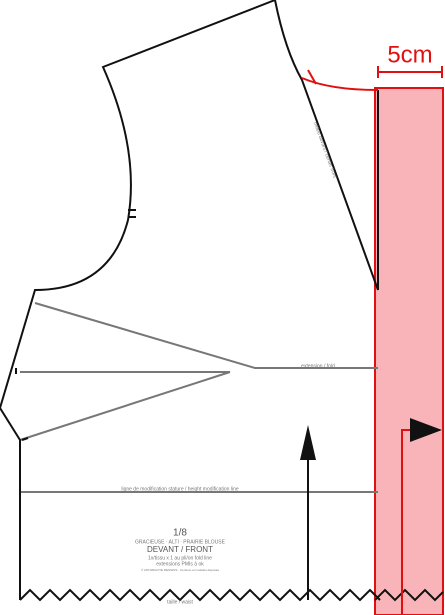  Describe the element at coordinates (340, 84) in the screenshot. I see `extended-neckline` at that location.